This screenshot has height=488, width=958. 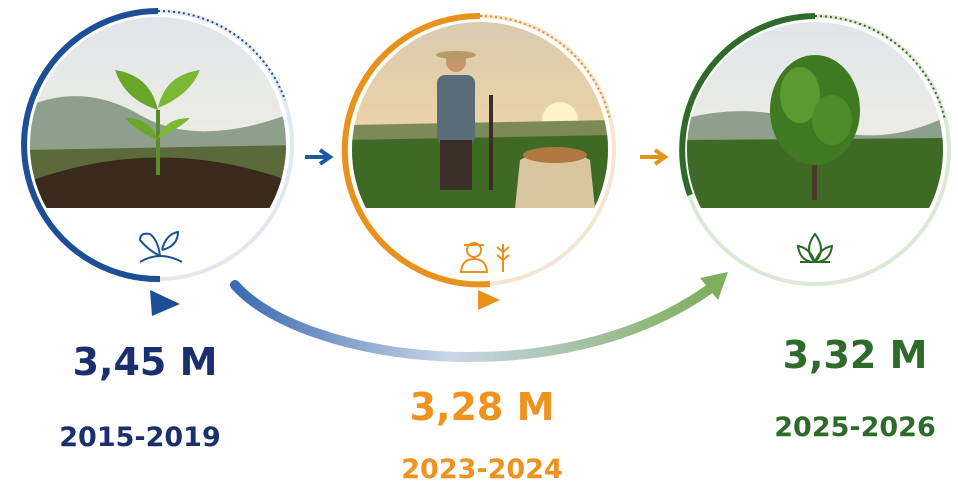 What do you see at coordinates (855, 355) in the screenshot?
I see `stage-value: 3,32 M` at bounding box center [855, 355].